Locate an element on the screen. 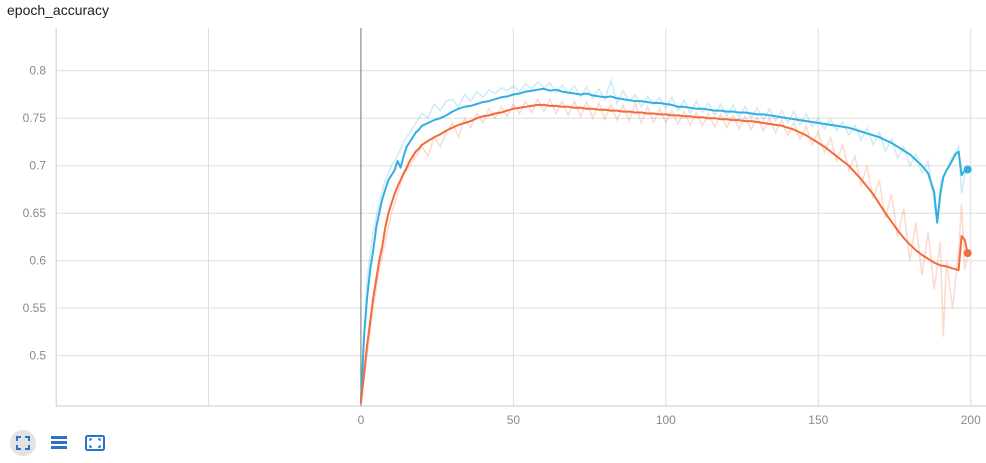 Image resolution: width=986 pixels, height=463 pixels. fit-domain-icon is located at coordinates (23, 443).